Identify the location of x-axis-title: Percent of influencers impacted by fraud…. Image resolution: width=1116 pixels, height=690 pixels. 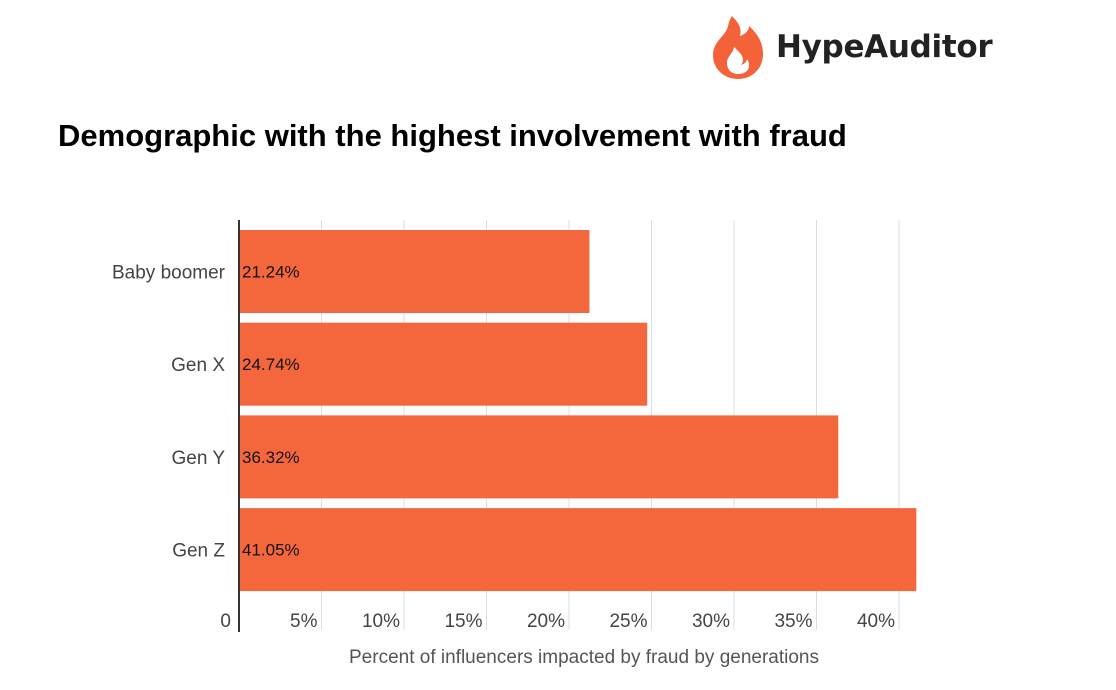
(584, 657).